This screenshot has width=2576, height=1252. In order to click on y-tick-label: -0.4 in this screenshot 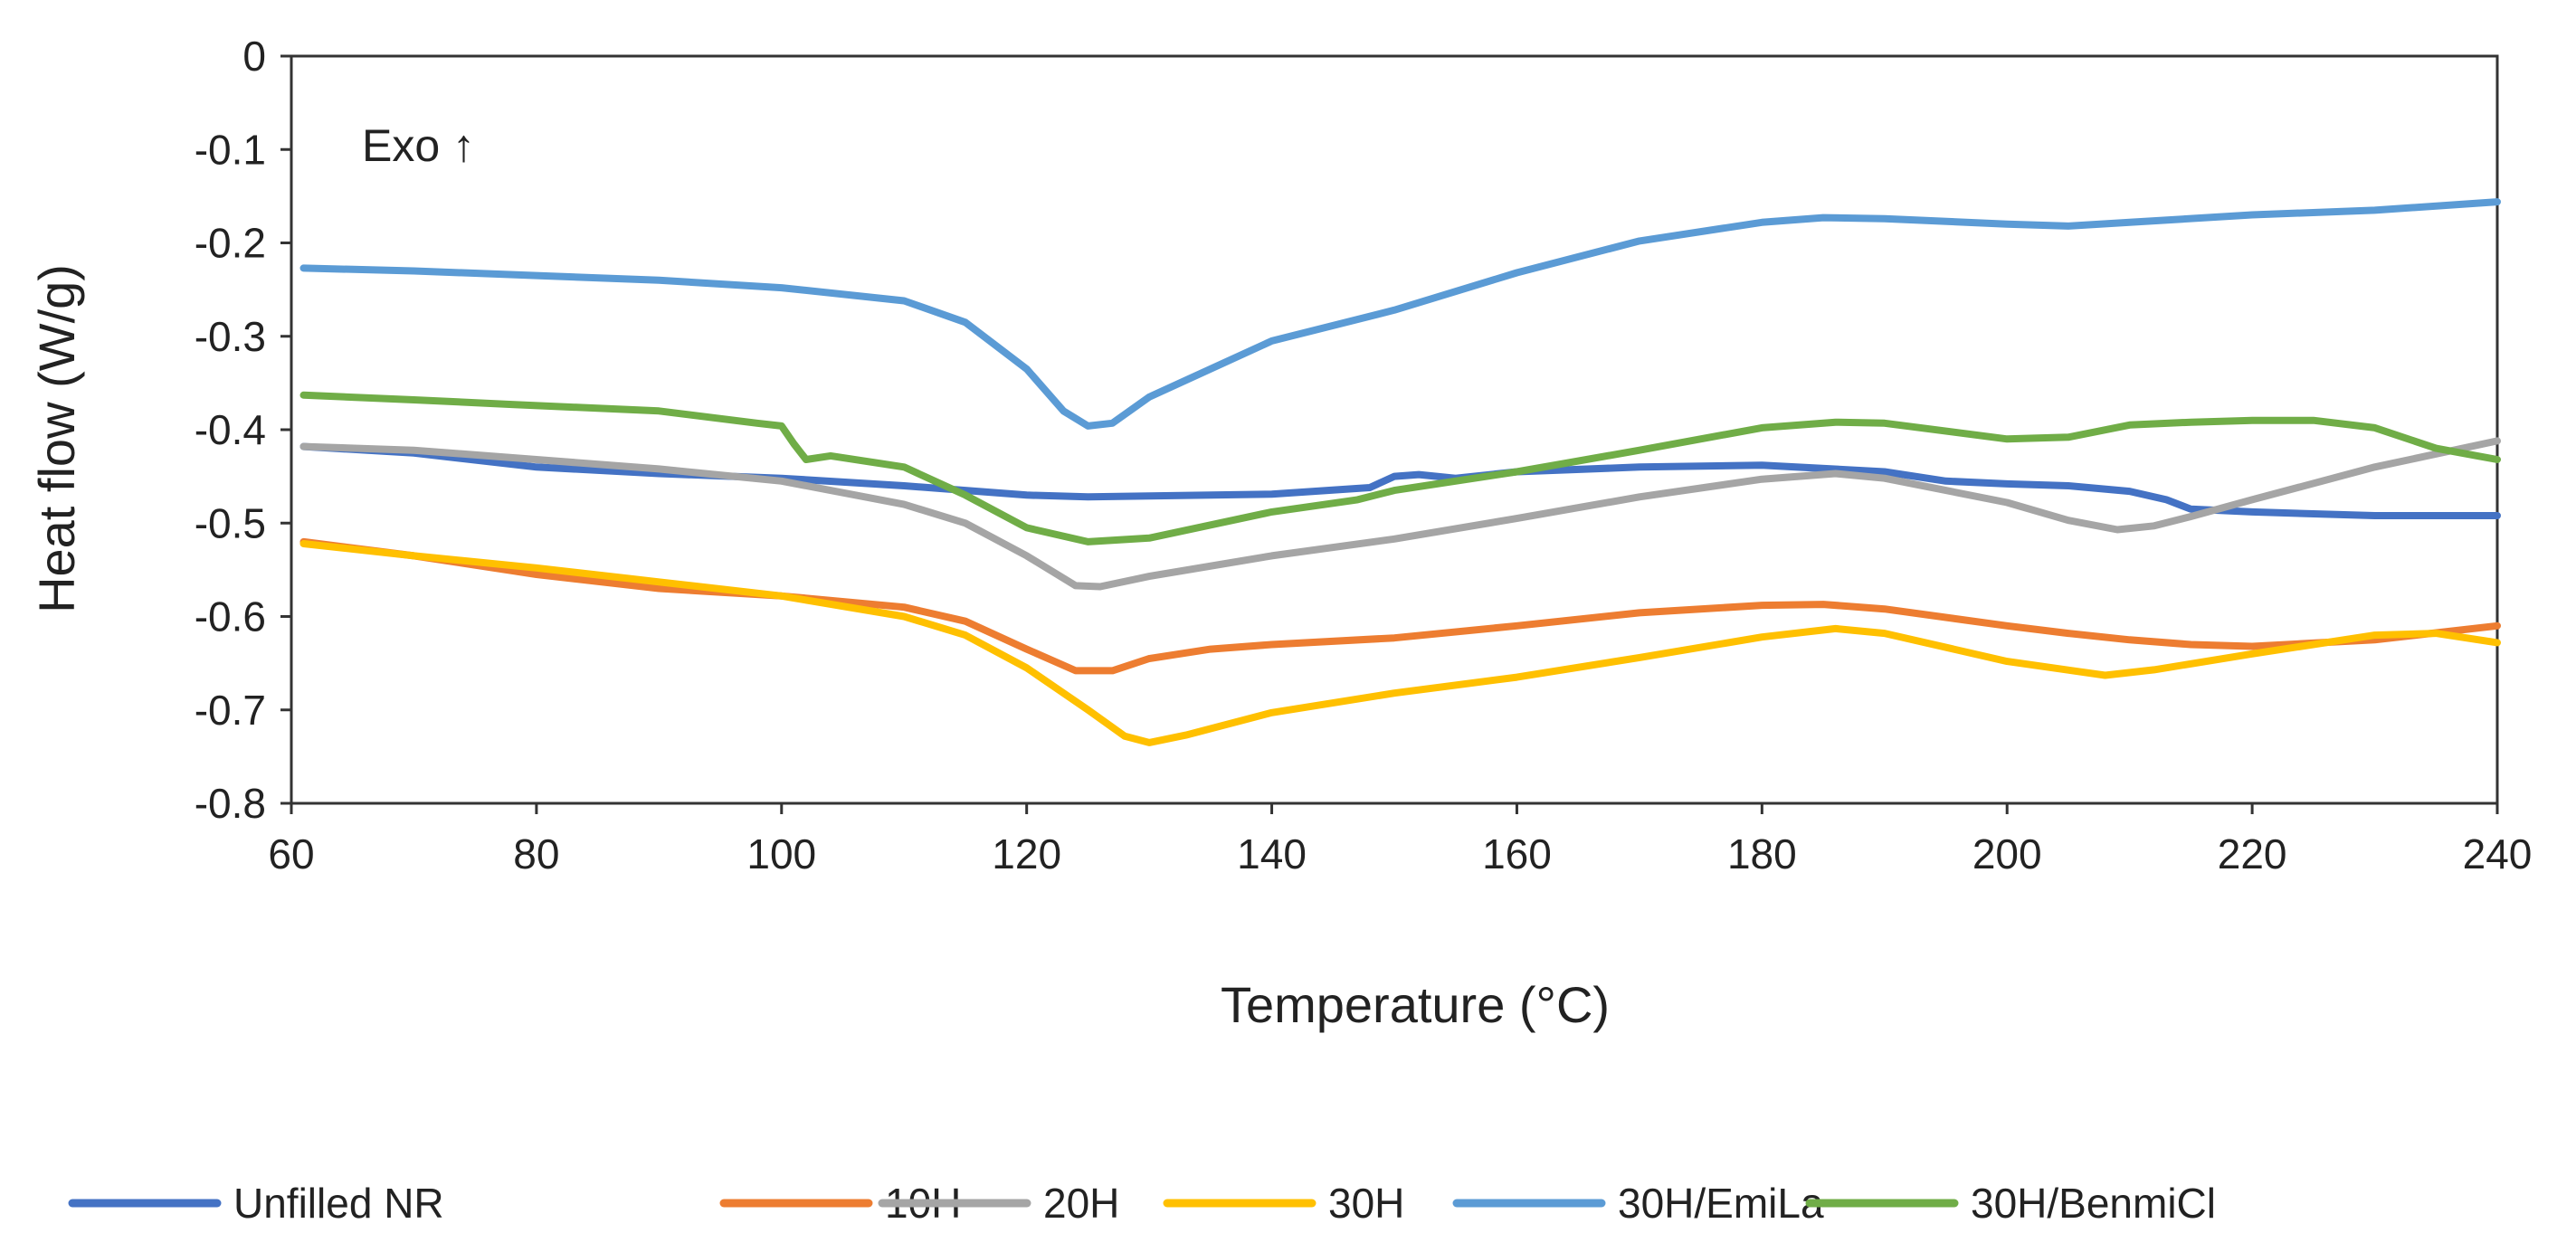, I will do `click(230, 429)`.